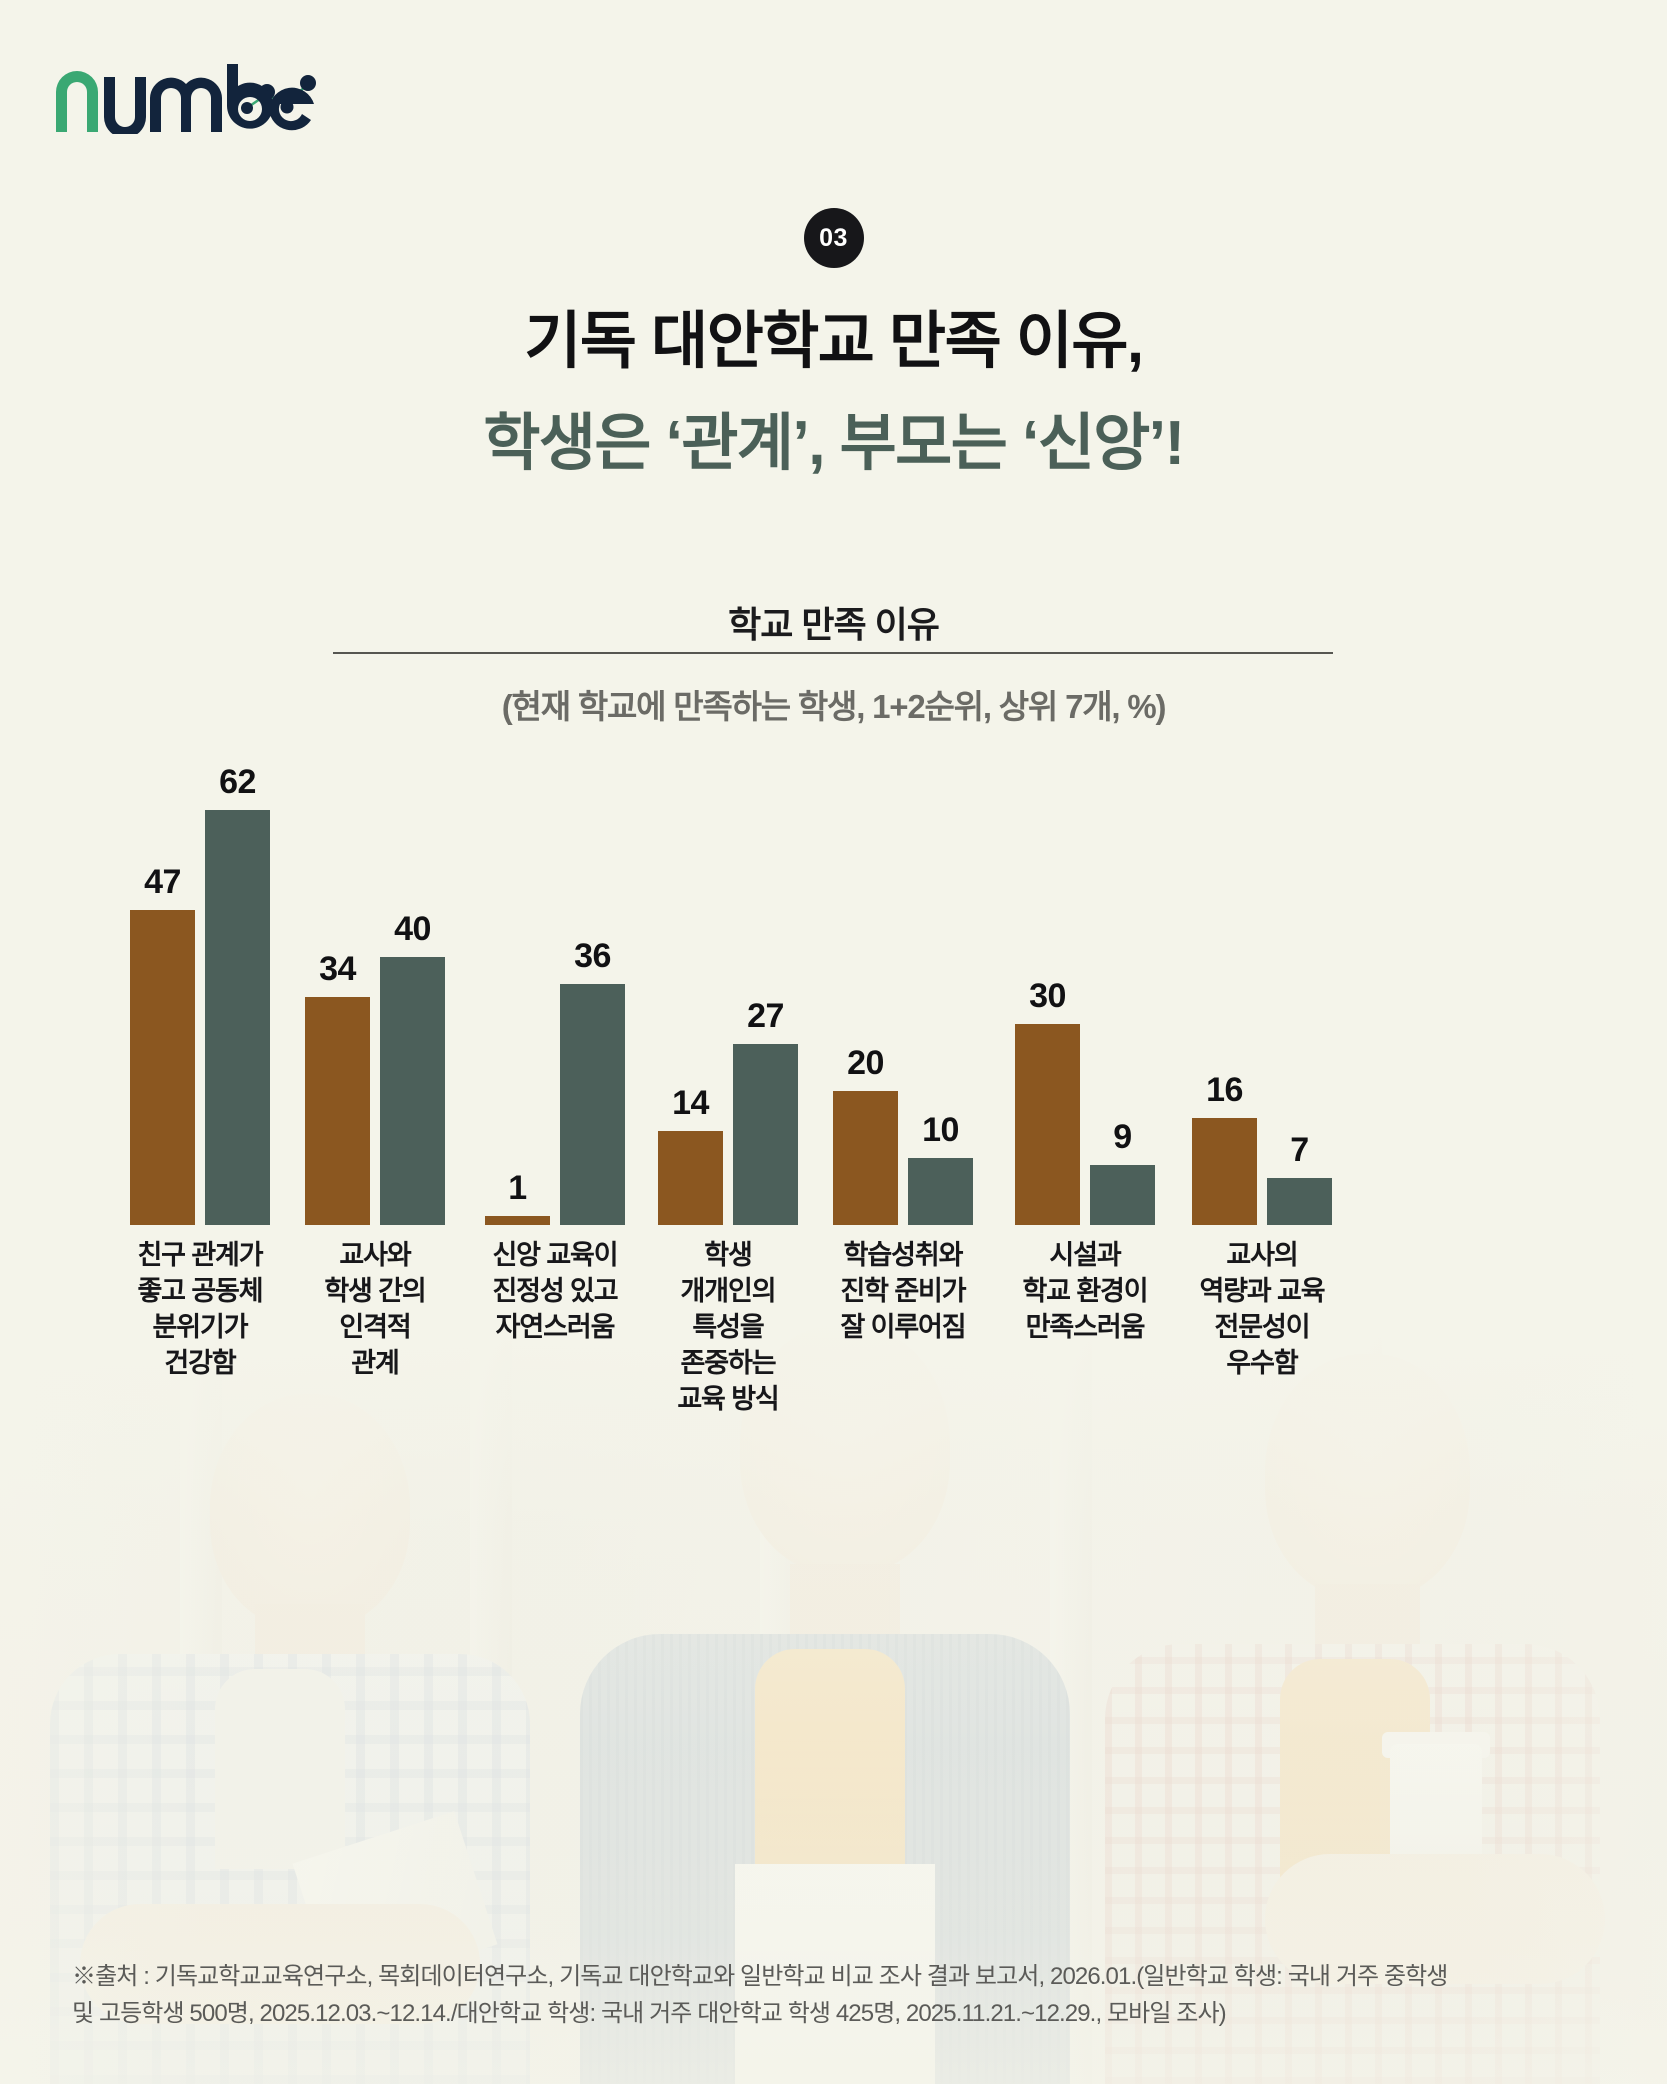  I want to click on bar-group: 14 27, so click(728, 985).